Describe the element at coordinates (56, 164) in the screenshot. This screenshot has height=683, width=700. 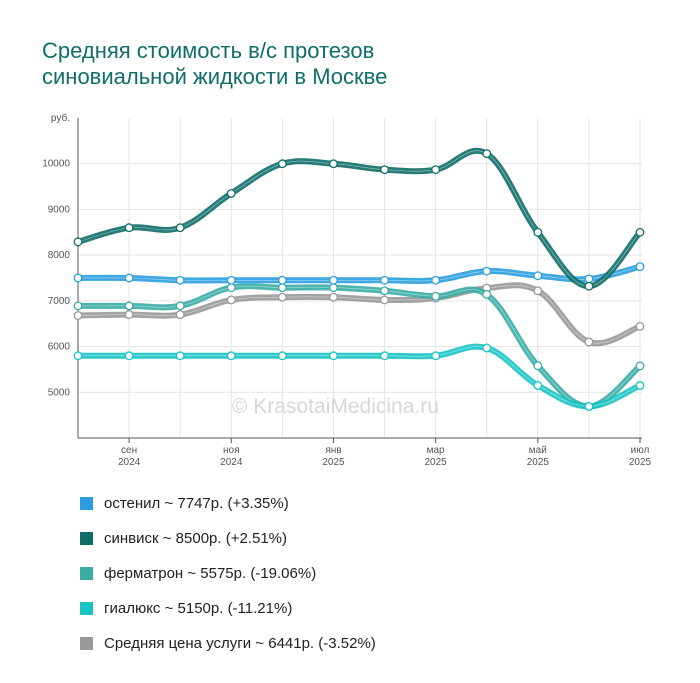
I see `y-tick-label: 10000` at that location.